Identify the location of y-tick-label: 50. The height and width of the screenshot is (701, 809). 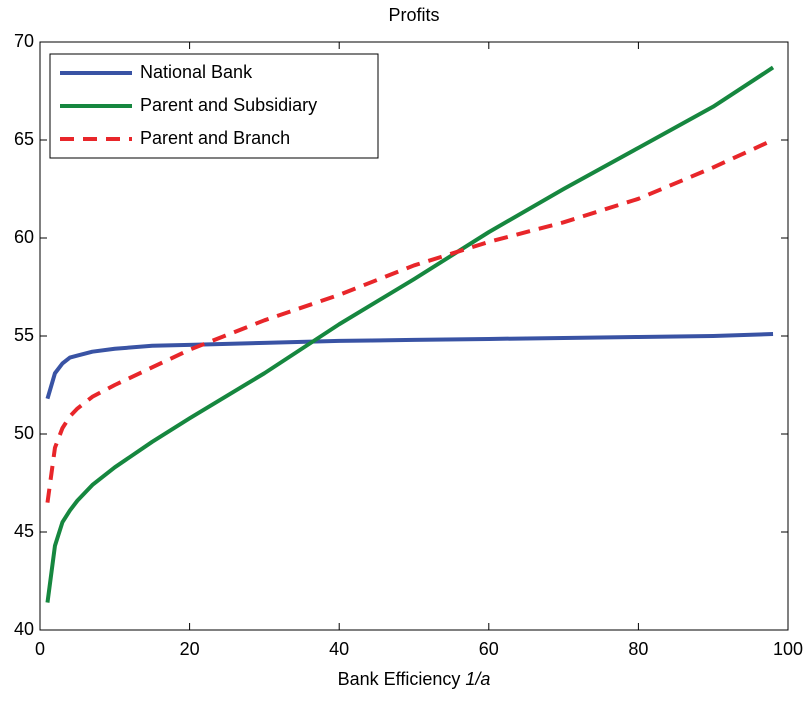
(24, 433).